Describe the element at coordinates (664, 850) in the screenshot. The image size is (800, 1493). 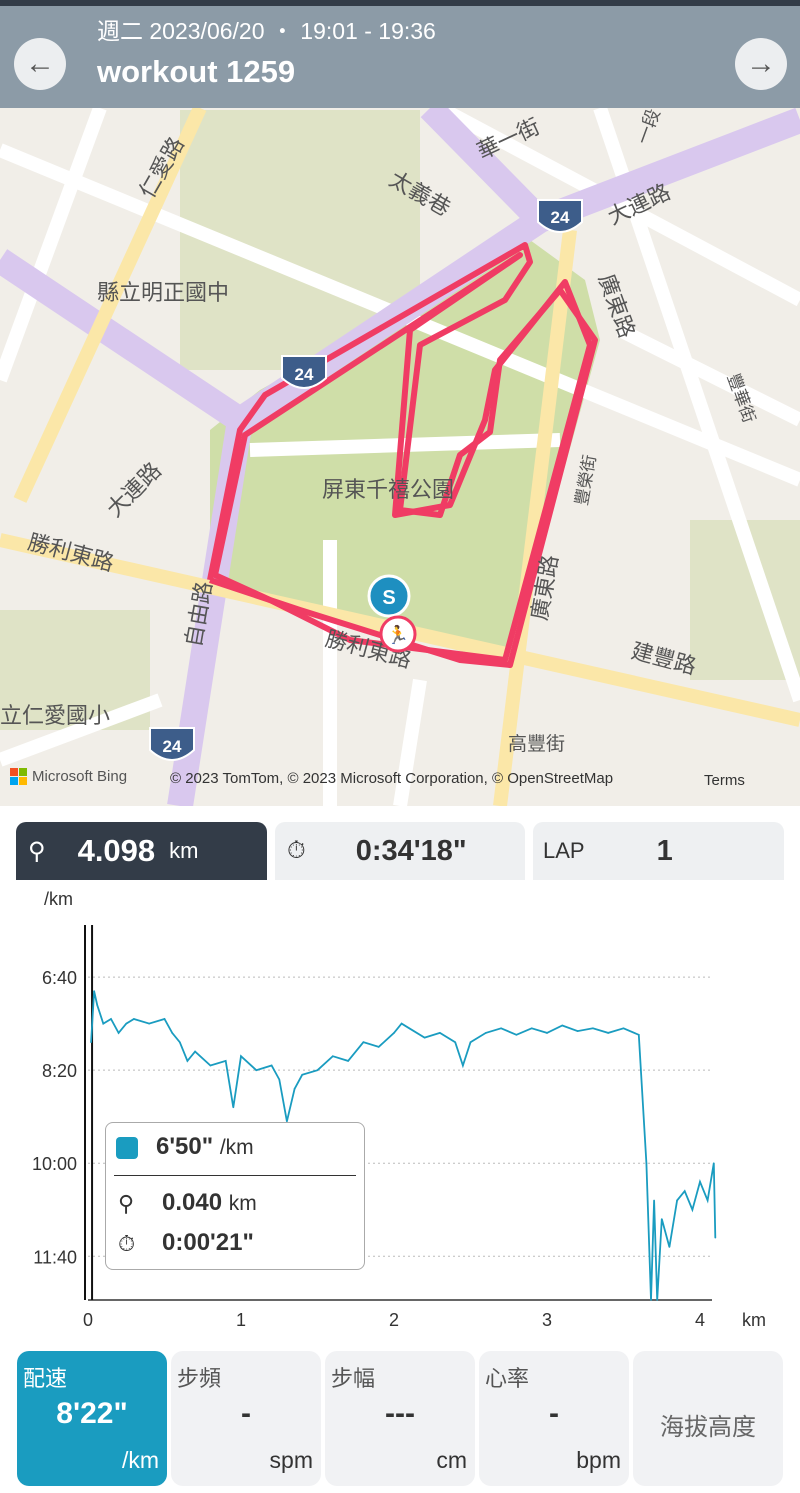
I see `lap-value: 1` at that location.